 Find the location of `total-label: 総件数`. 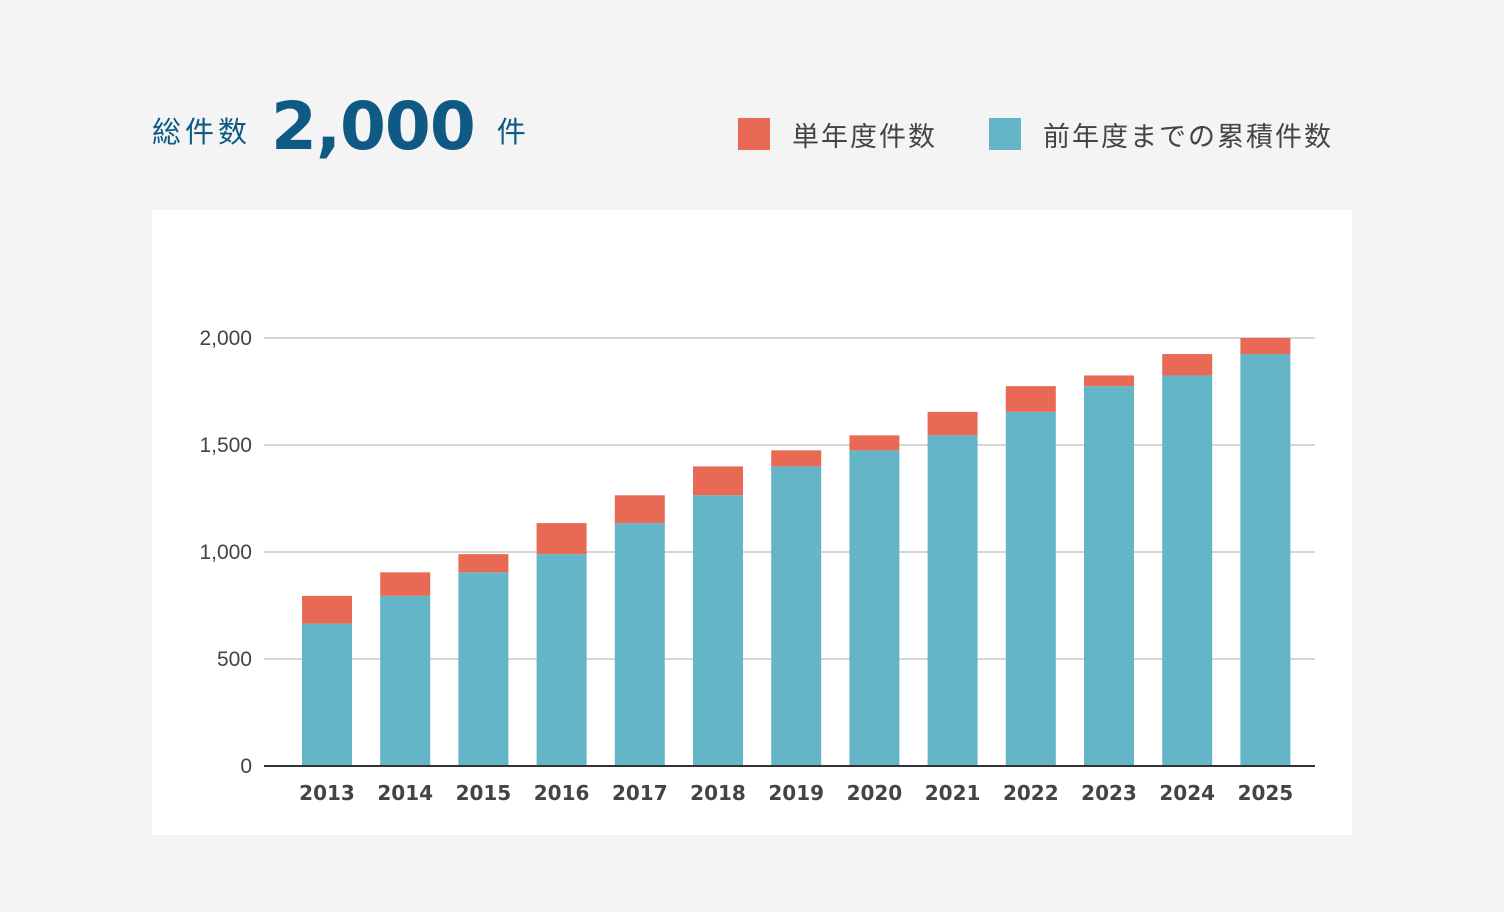

total-label: 総件数 is located at coordinates (202, 132).